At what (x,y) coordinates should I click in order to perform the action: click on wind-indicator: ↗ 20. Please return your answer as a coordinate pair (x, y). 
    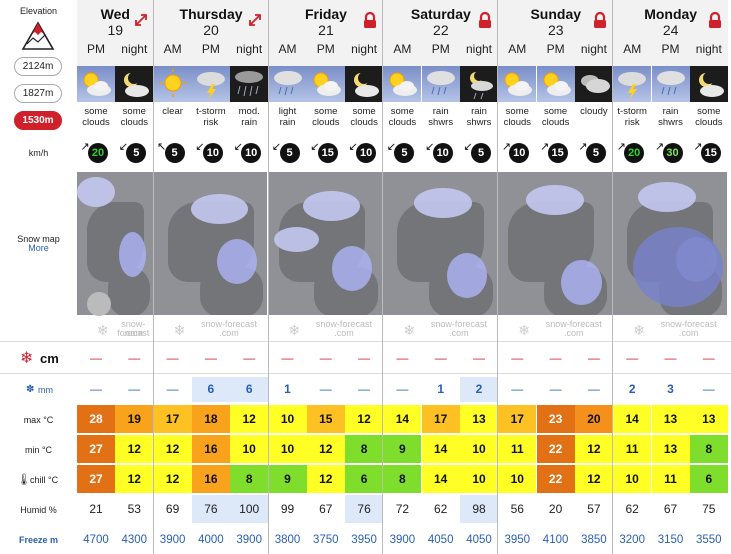
    Looking at the image, I should click on (632, 153).